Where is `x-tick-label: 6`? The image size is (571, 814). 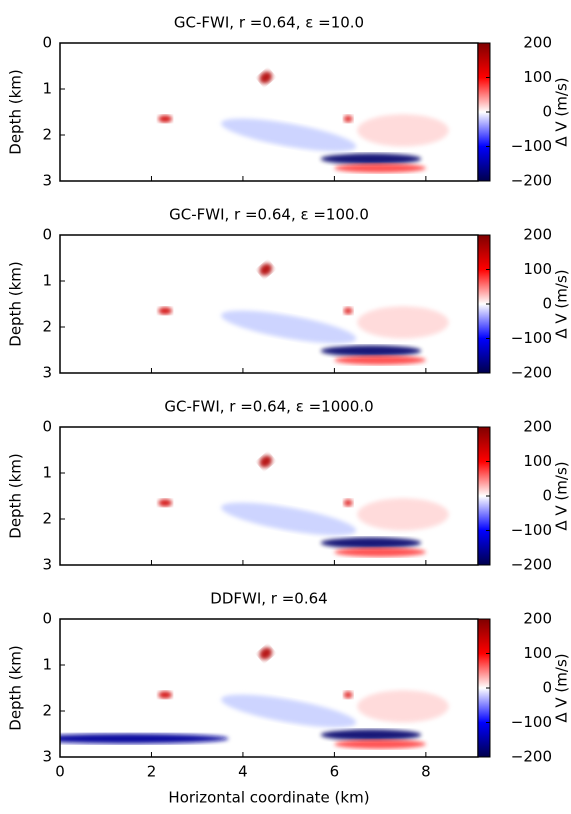
x-tick-label: 6 is located at coordinates (335, 772).